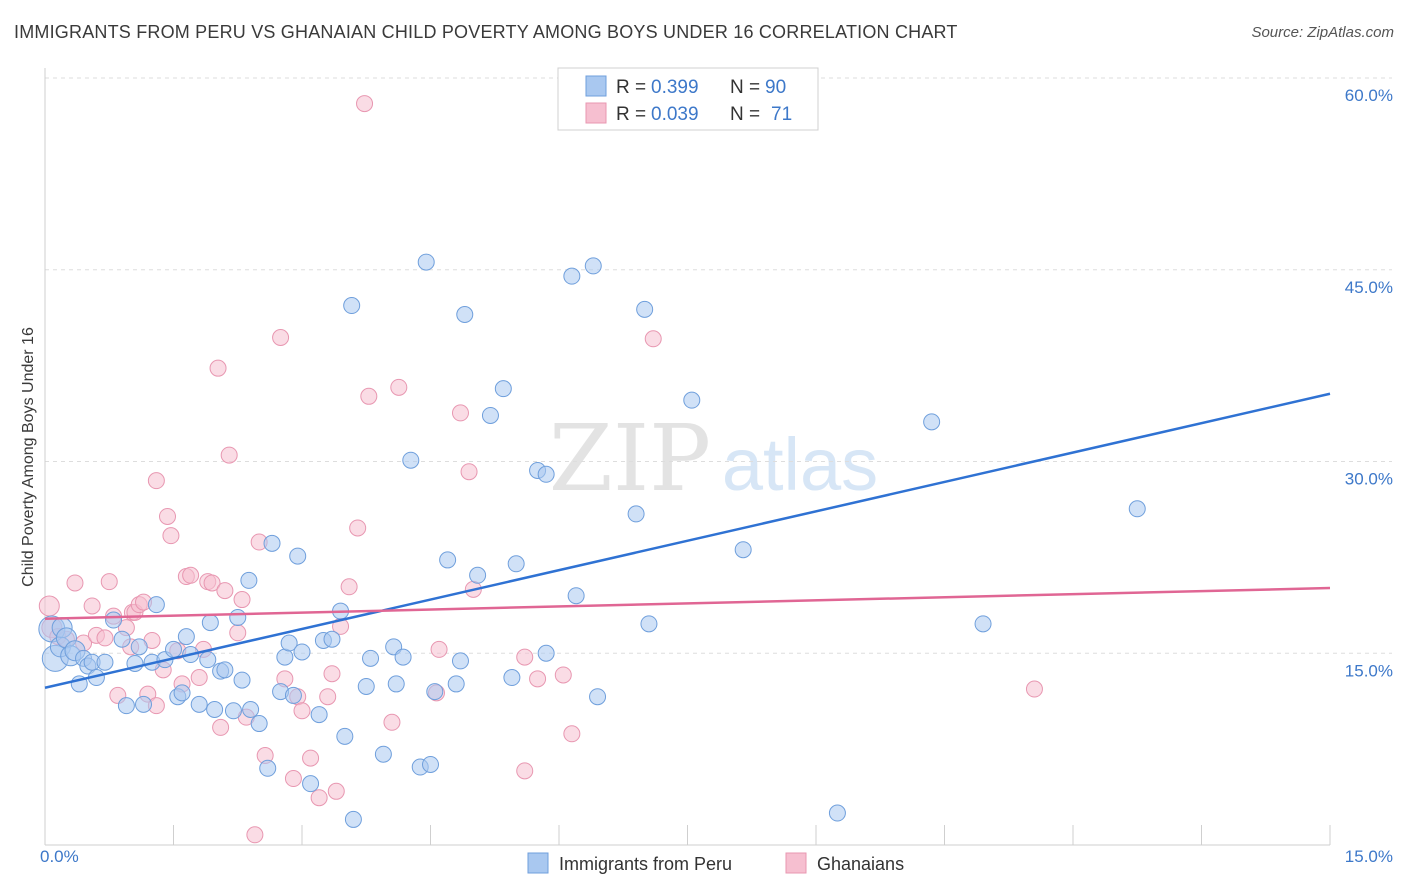 The height and width of the screenshot is (892, 1406). Describe the element at coordinates (596, 86) in the screenshot. I see `legend-swatch-peru` at that location.